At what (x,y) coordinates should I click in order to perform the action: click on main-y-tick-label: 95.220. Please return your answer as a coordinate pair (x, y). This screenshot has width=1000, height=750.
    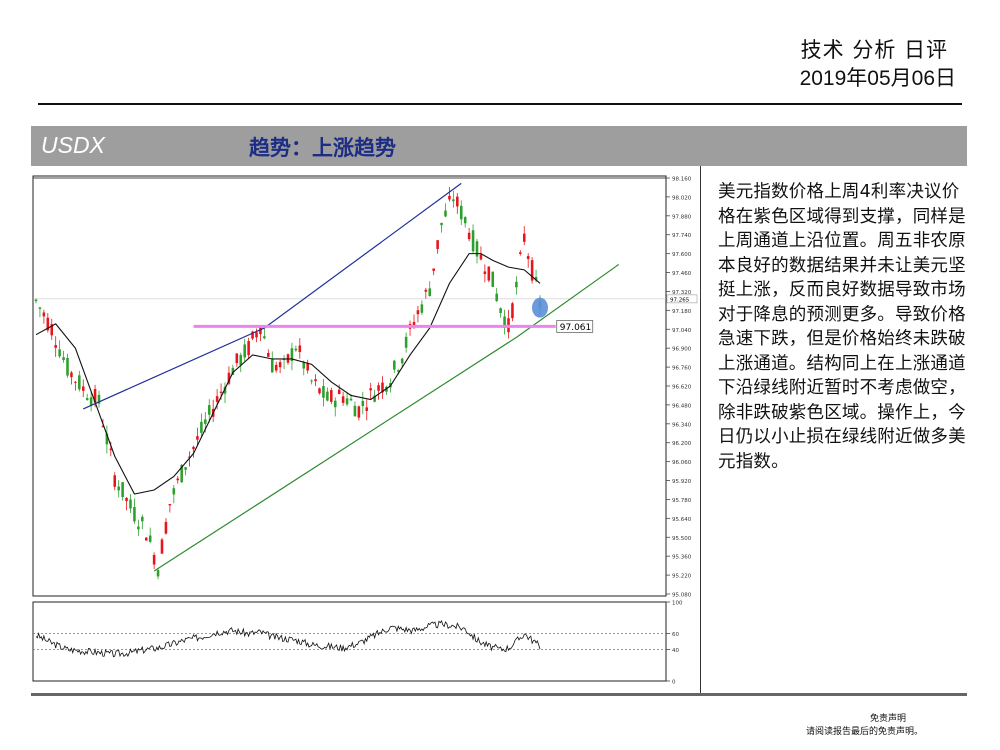
    Looking at the image, I should click on (682, 577).